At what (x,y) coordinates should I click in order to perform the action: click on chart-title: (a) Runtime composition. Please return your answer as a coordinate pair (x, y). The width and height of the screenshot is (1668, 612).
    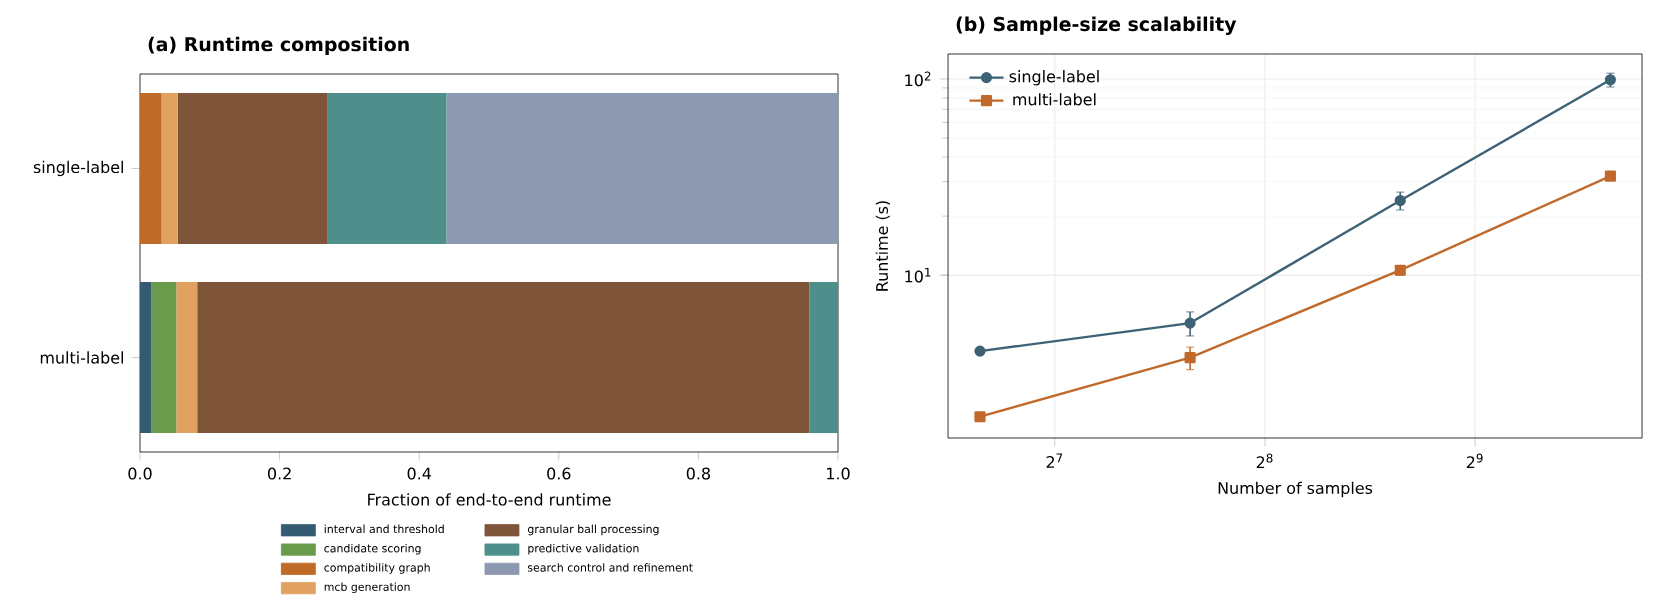
    Looking at the image, I should click on (278, 45).